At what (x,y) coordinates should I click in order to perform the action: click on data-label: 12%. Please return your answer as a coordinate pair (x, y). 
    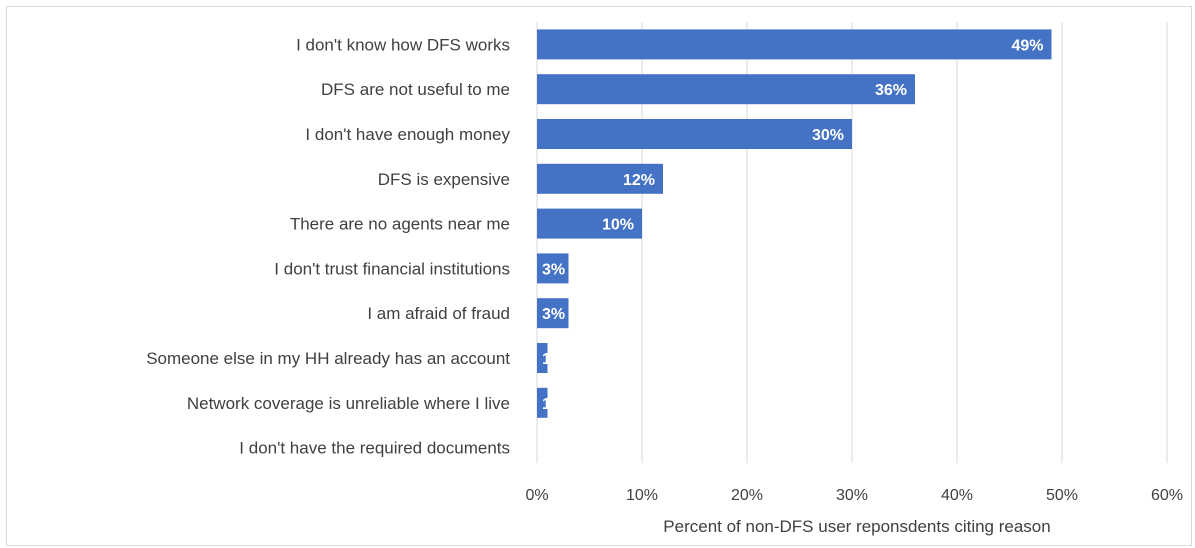
    Looking at the image, I should click on (639, 180).